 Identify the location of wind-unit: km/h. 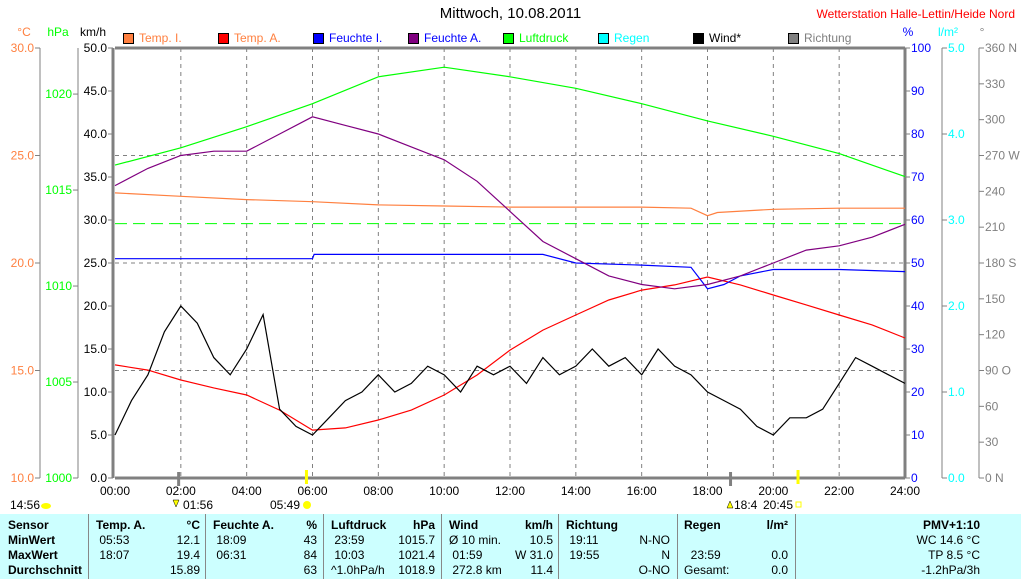
(538, 525).